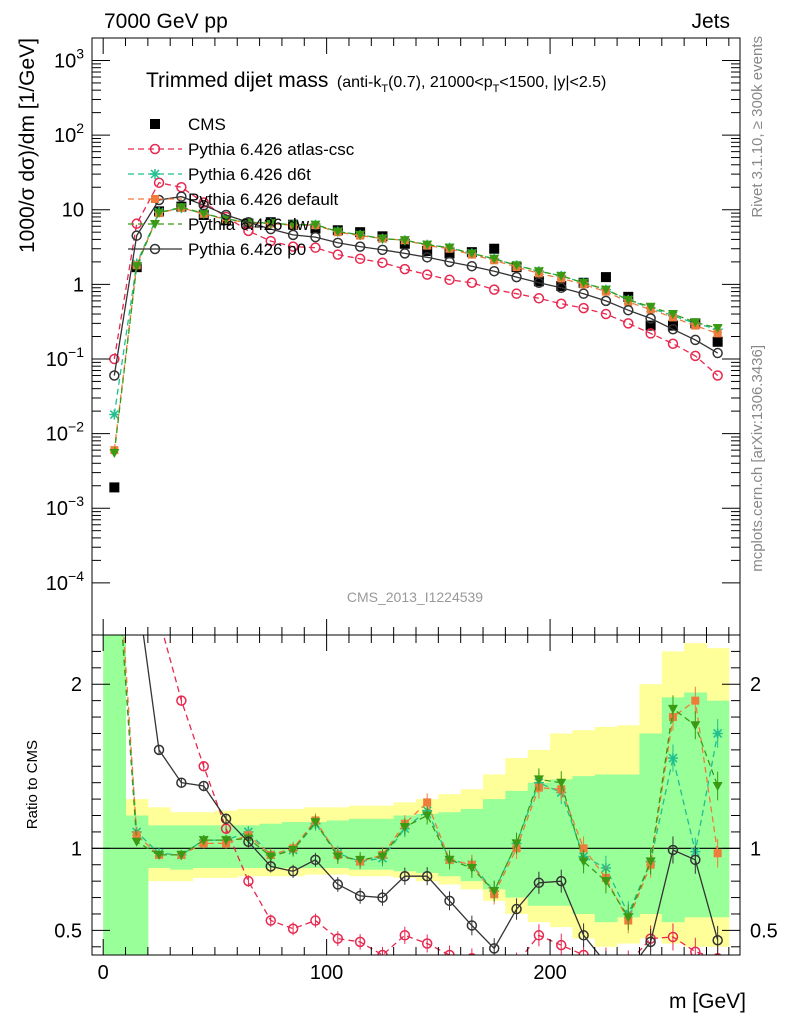 Image resolution: width=786 pixels, height=1024 pixels. What do you see at coordinates (69, 58) in the screenshot?
I see `y-tick-label: 10³` at bounding box center [69, 58].